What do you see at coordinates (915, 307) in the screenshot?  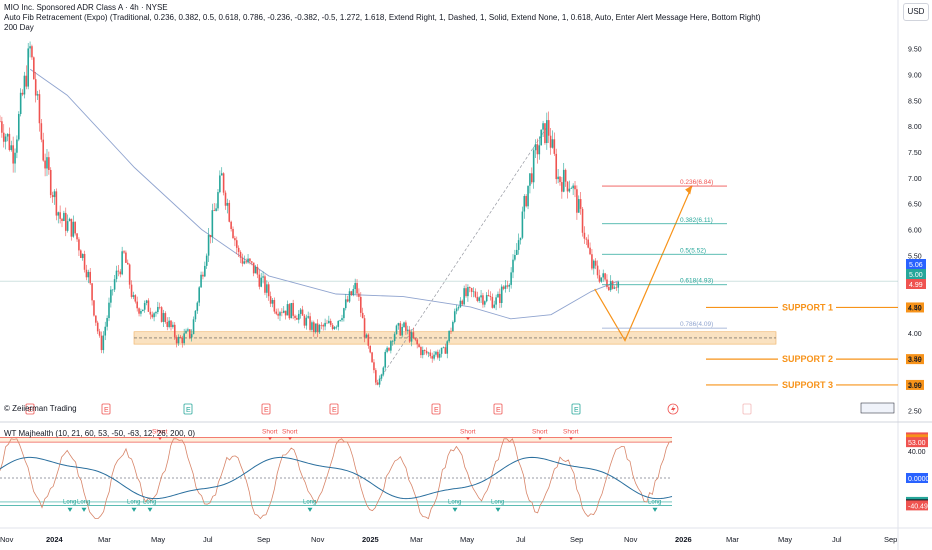 I see `support-price-tag` at bounding box center [915, 307].